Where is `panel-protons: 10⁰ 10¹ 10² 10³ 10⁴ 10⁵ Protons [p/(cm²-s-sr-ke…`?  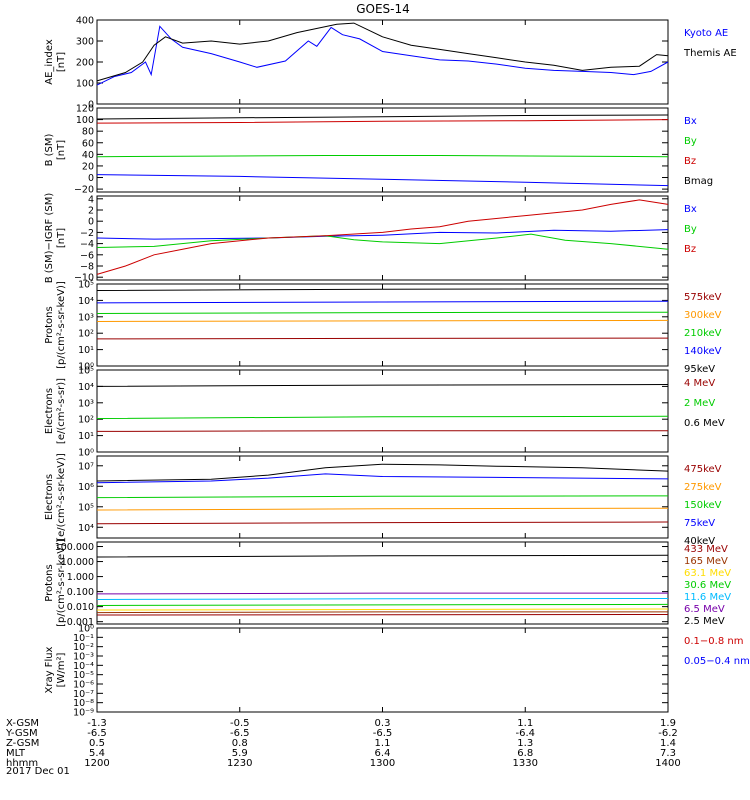
panel-protons: 10⁰ 10¹ 10² 10³ 10⁴ 10⁵ Protons [p/(cm²-s-sr-ke… is located at coordinates (383, 328).